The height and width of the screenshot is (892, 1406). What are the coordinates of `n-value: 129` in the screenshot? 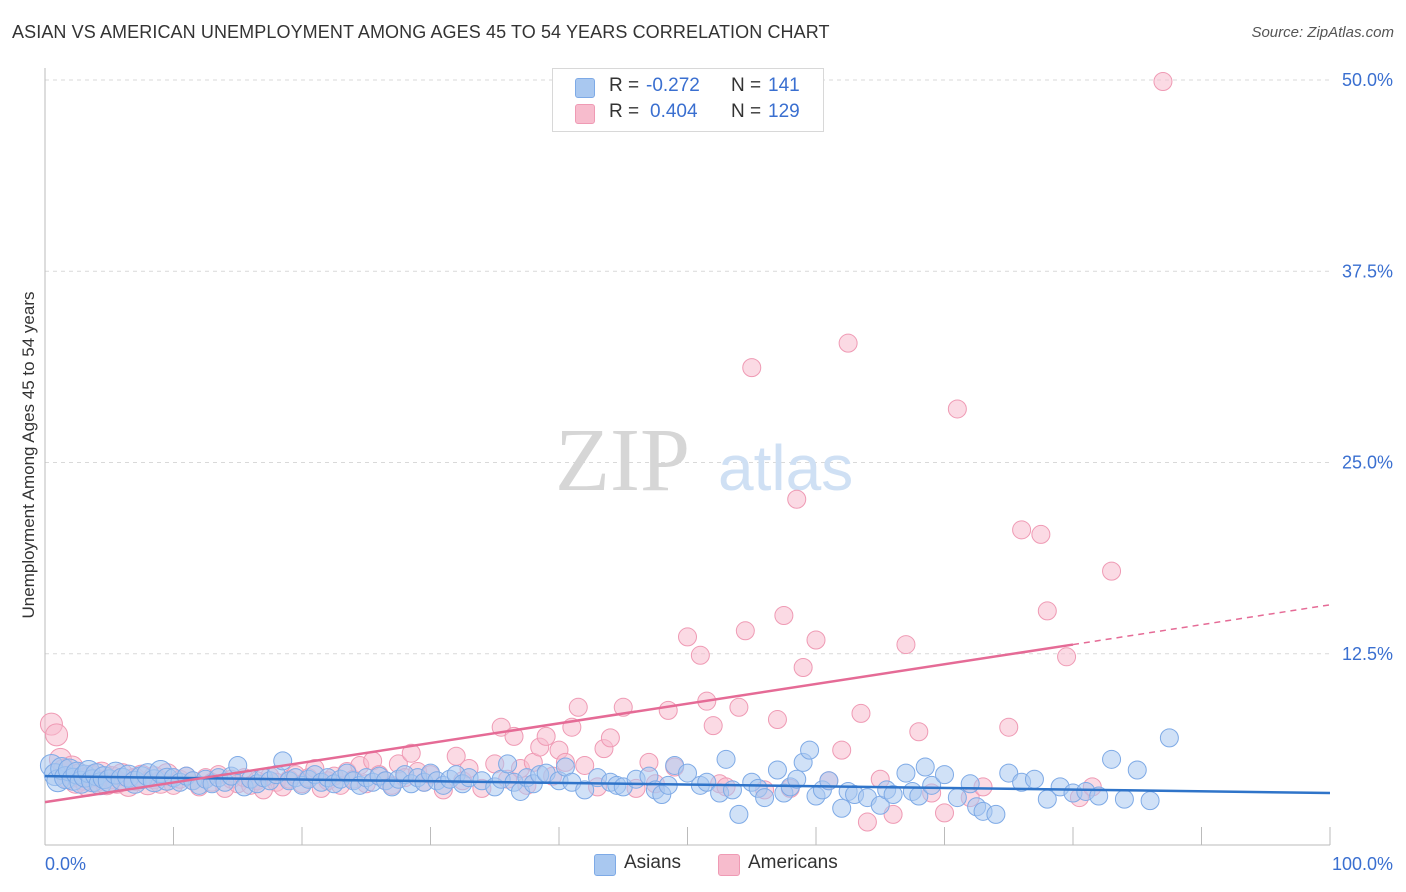 It's located at (784, 111).